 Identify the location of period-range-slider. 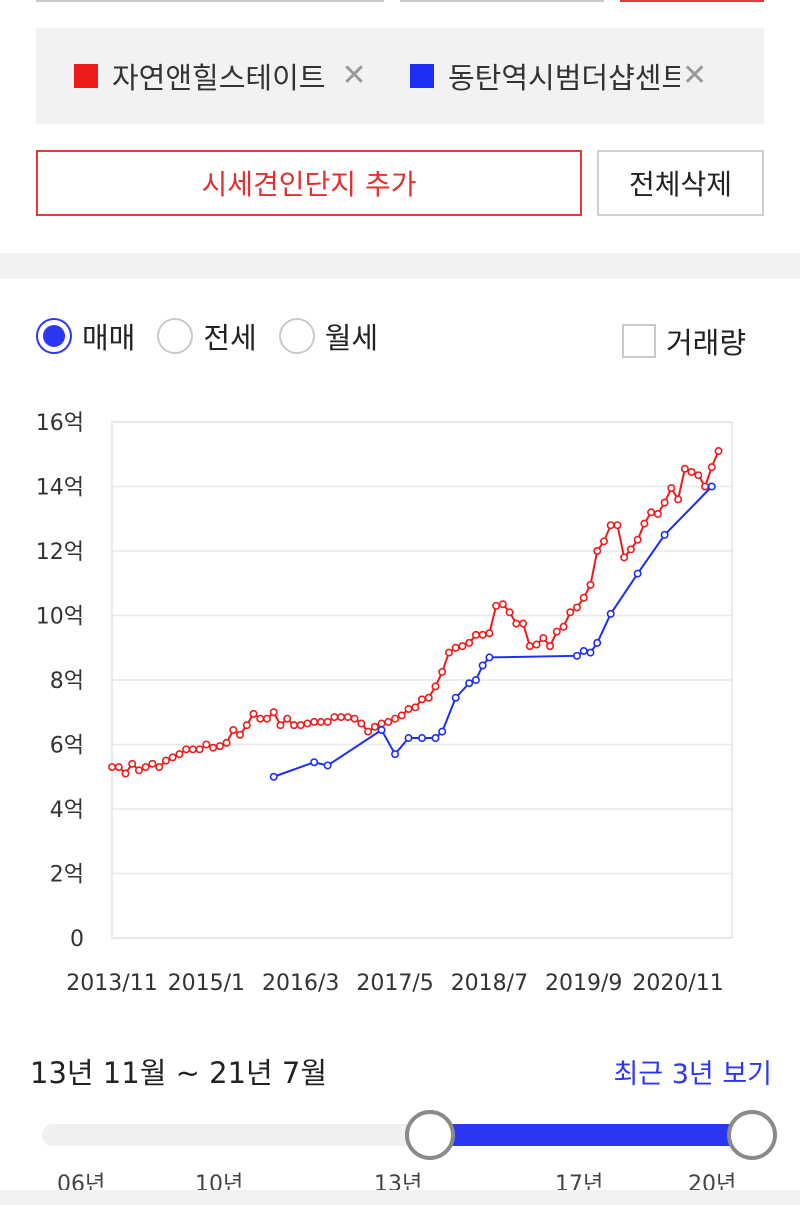
(409, 1135).